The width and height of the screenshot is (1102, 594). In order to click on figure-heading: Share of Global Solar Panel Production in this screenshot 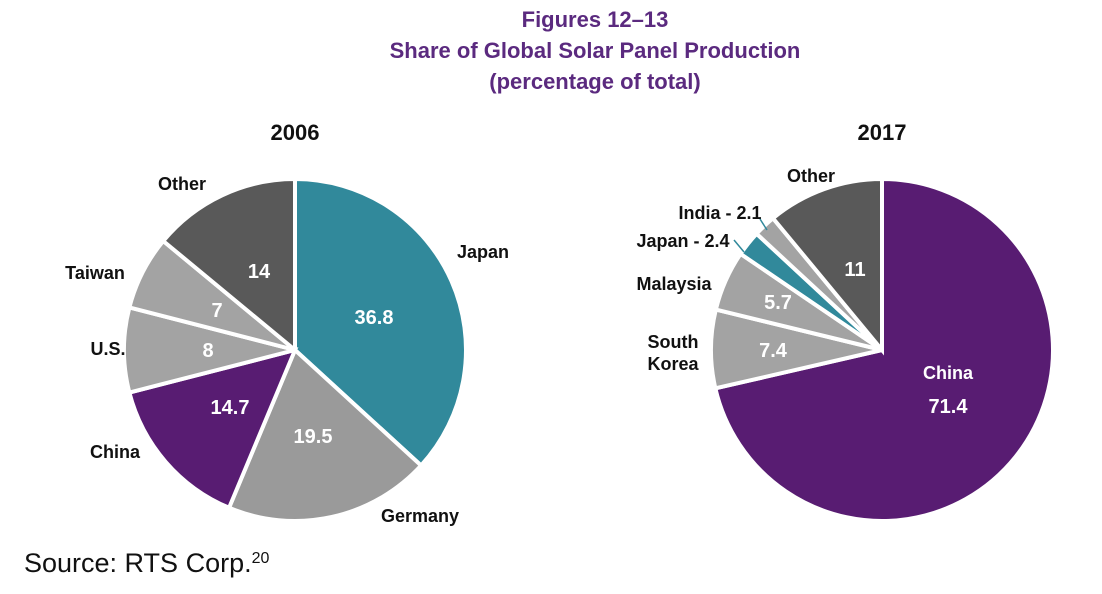, I will do `click(595, 50)`.